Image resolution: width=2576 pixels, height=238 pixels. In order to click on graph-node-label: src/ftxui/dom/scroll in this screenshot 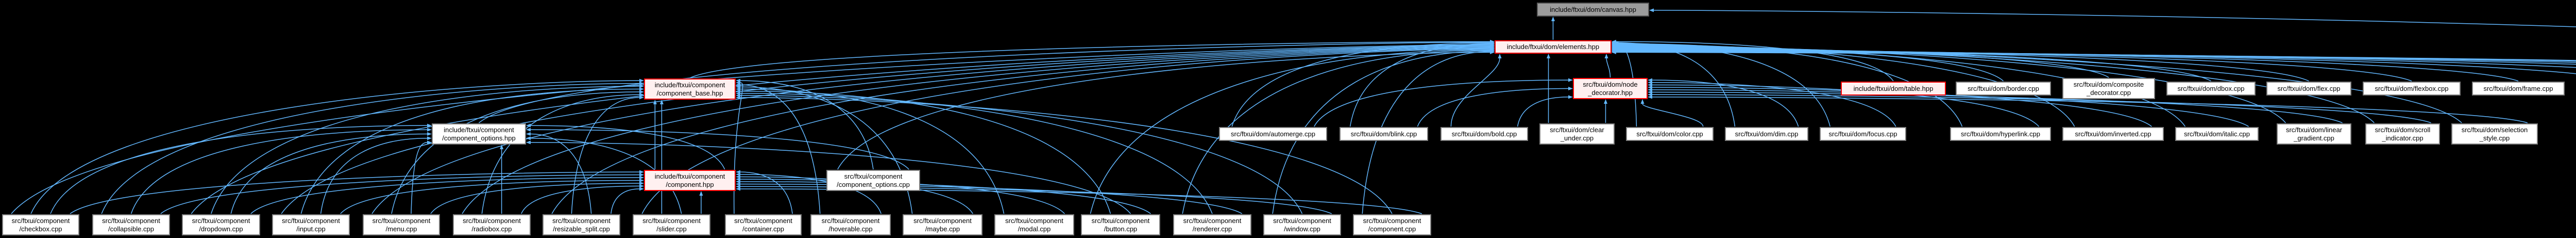, I will do `click(2403, 129)`.